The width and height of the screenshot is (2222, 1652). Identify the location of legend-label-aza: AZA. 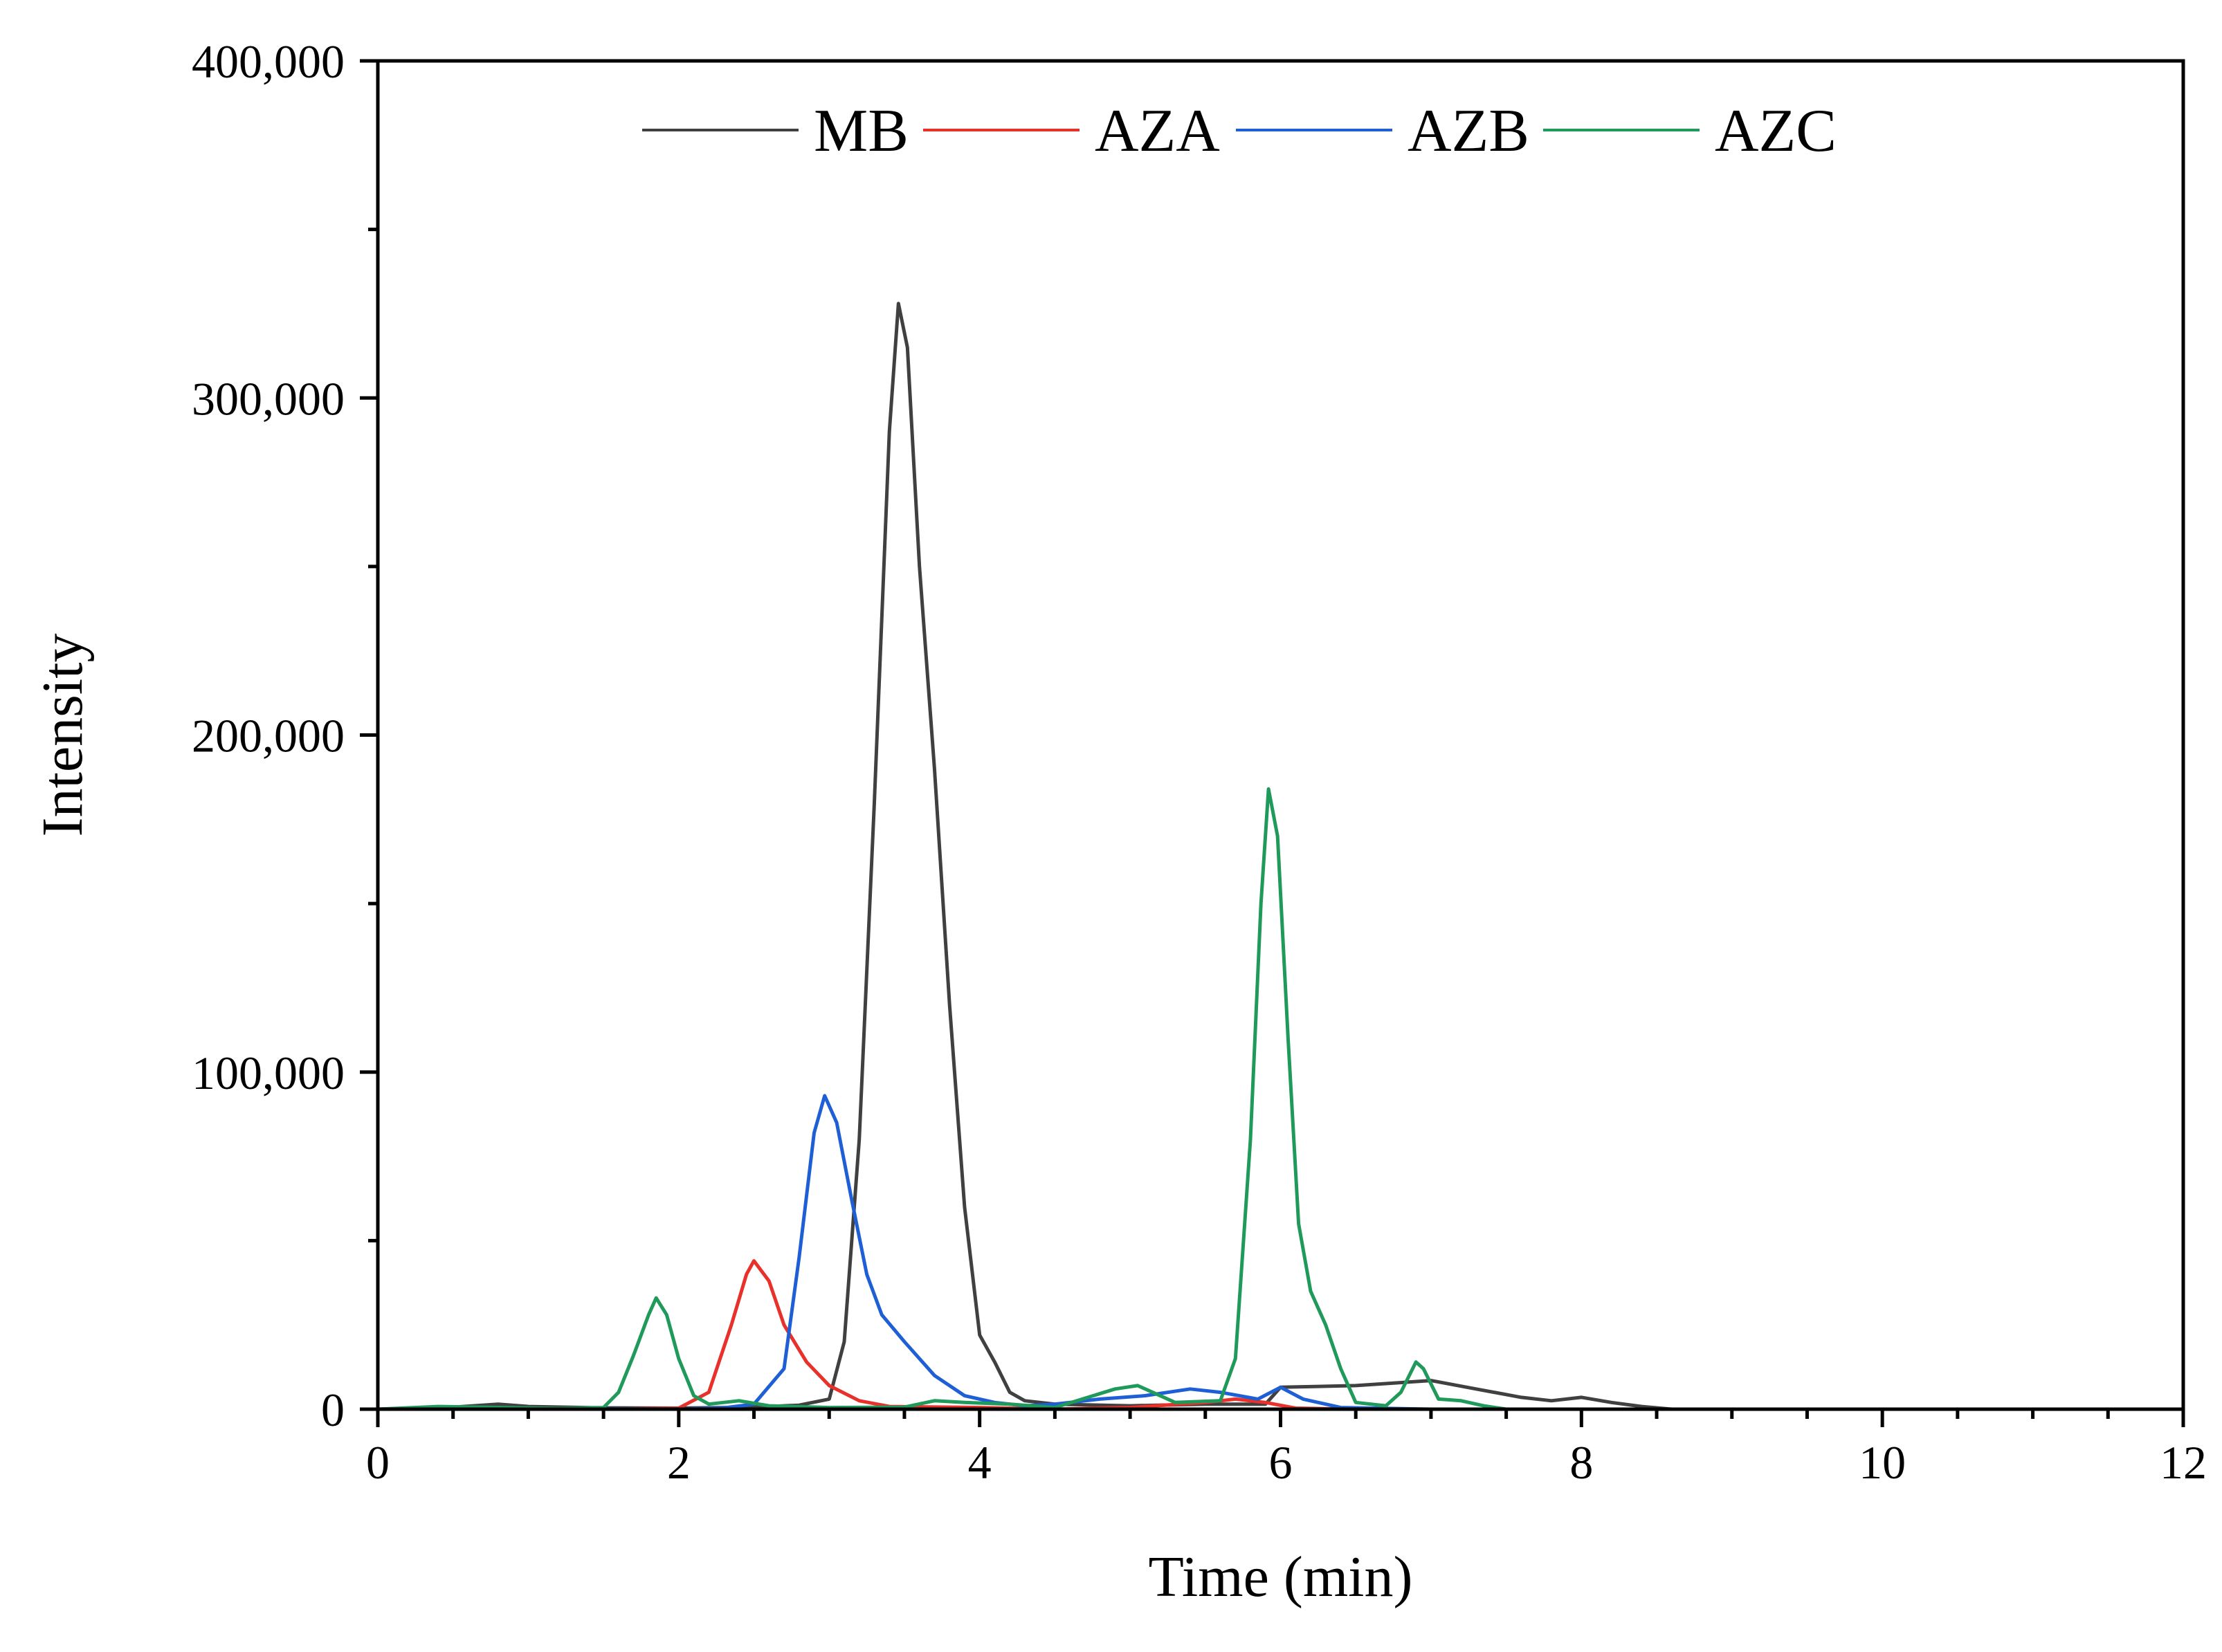
(1157, 131).